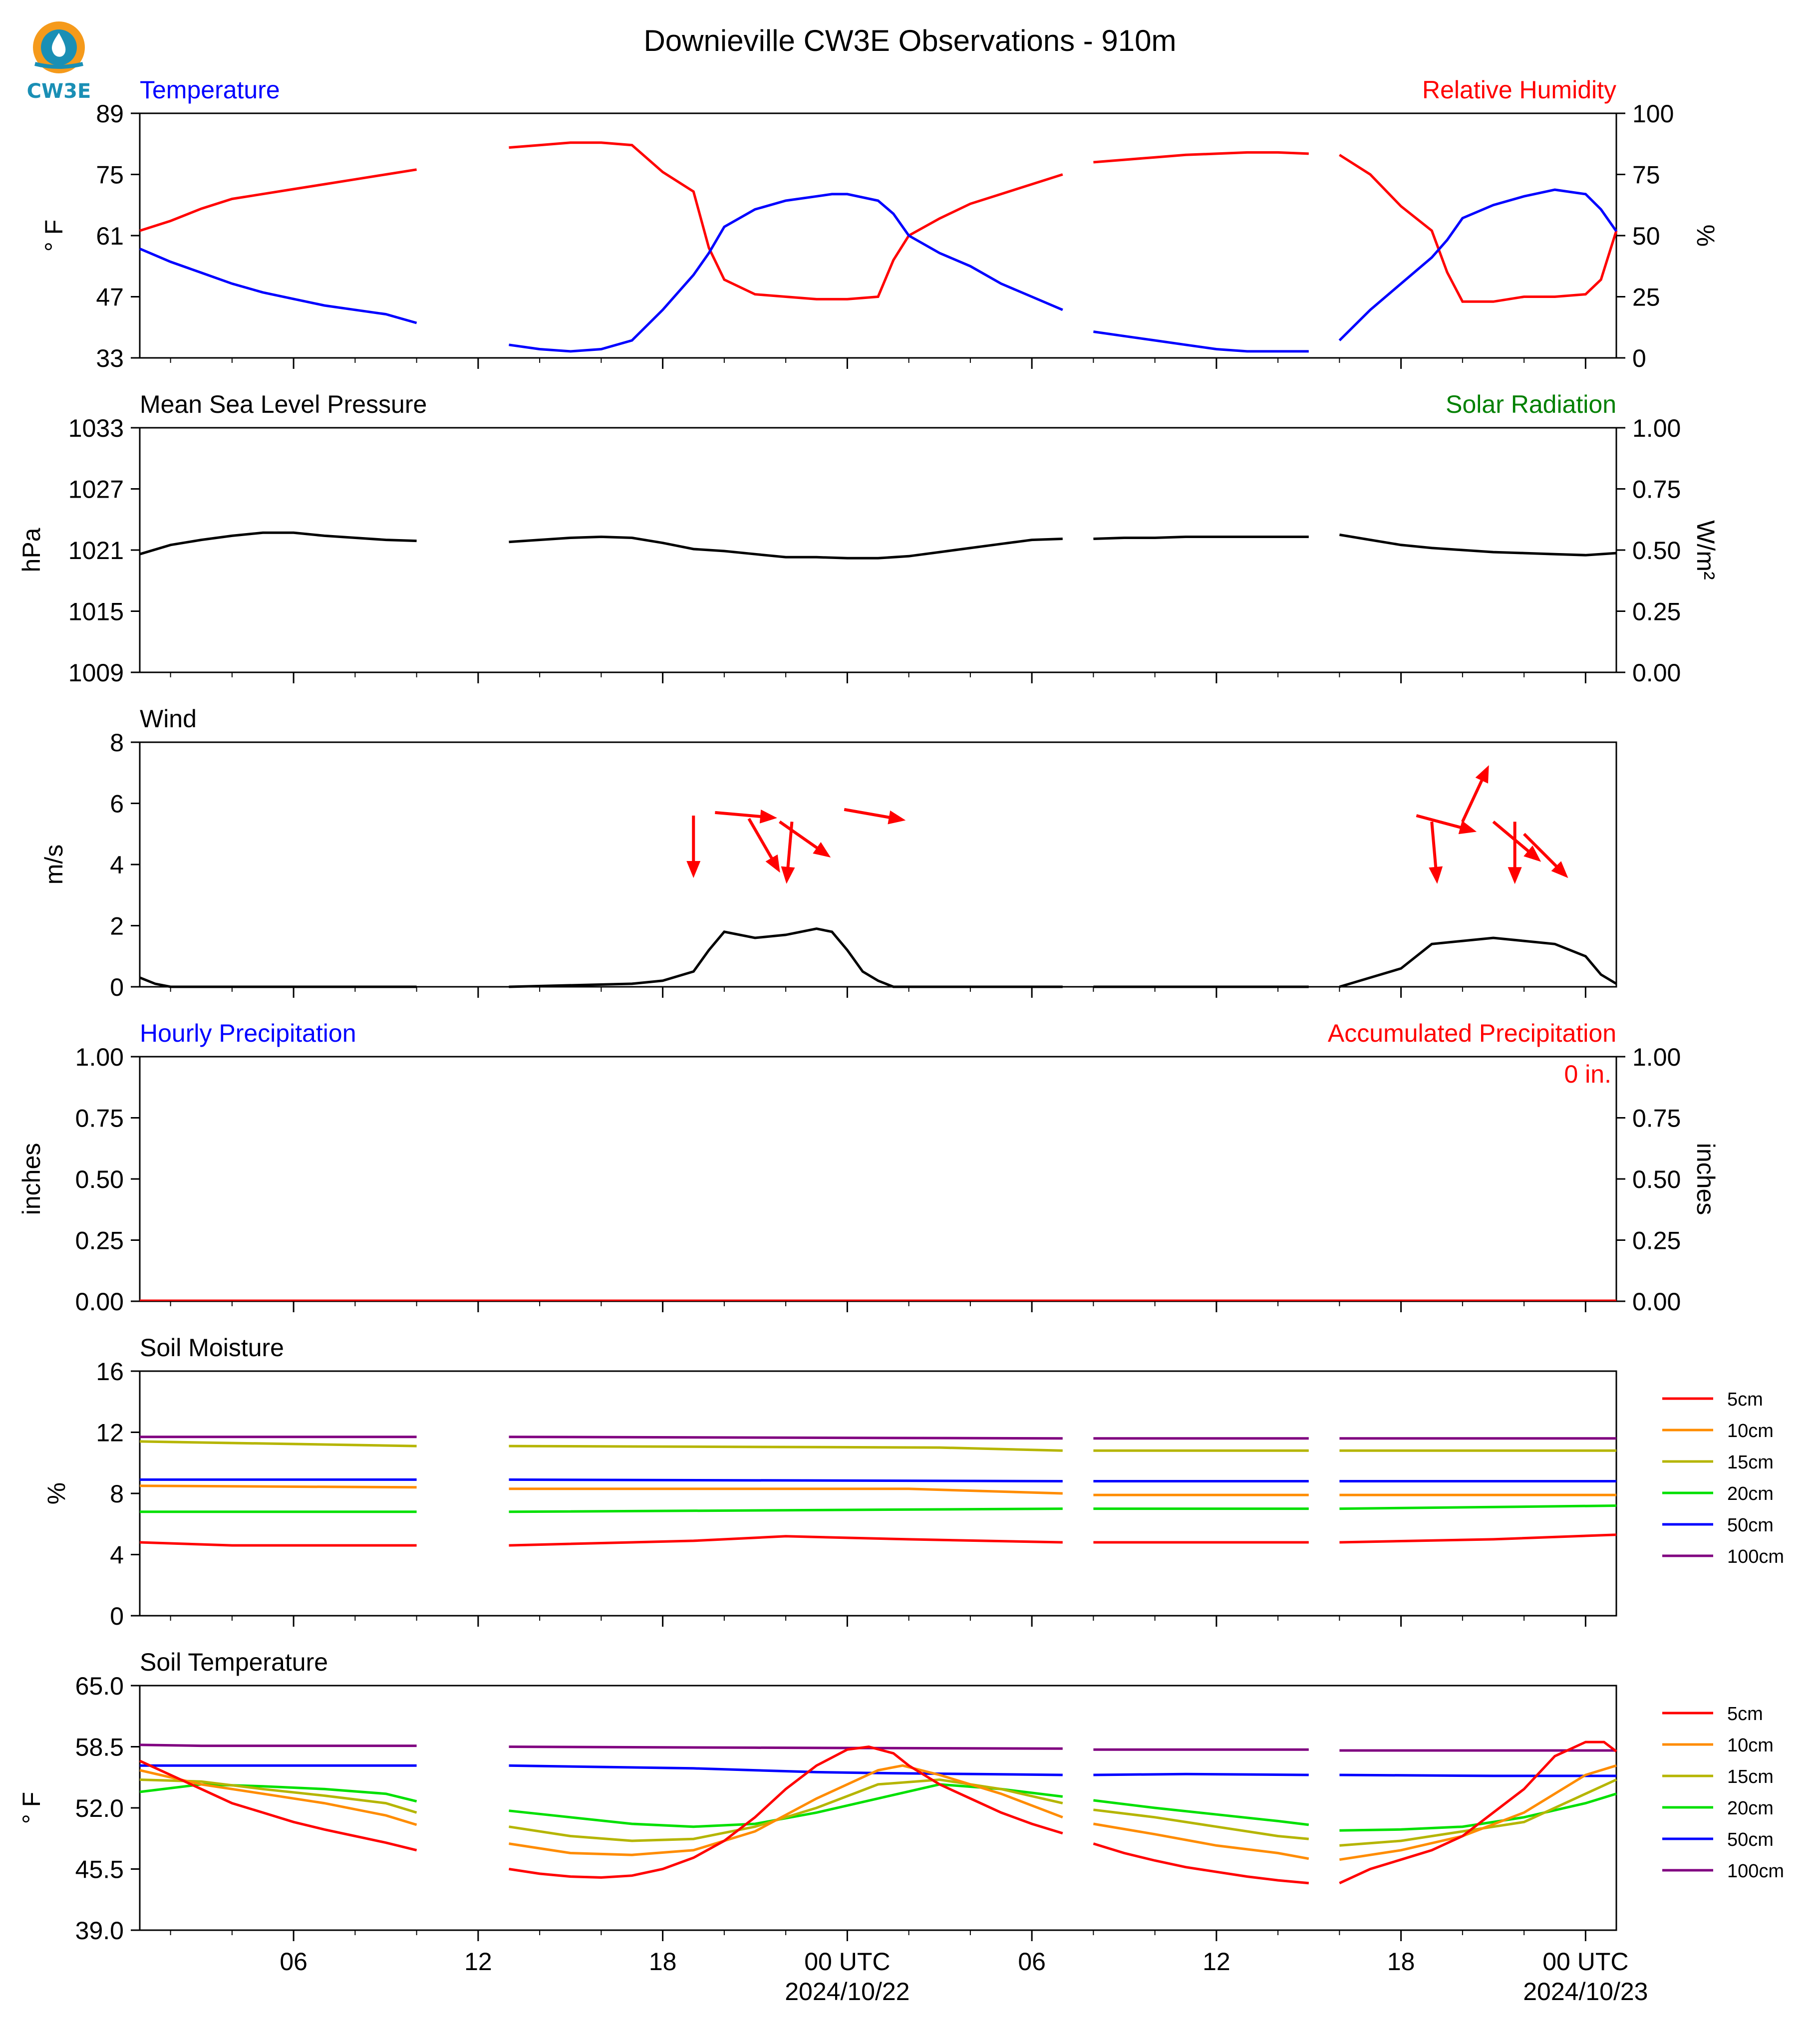 This screenshot has height=2028, width=1820. I want to click on temperature-line, so click(878, 270).